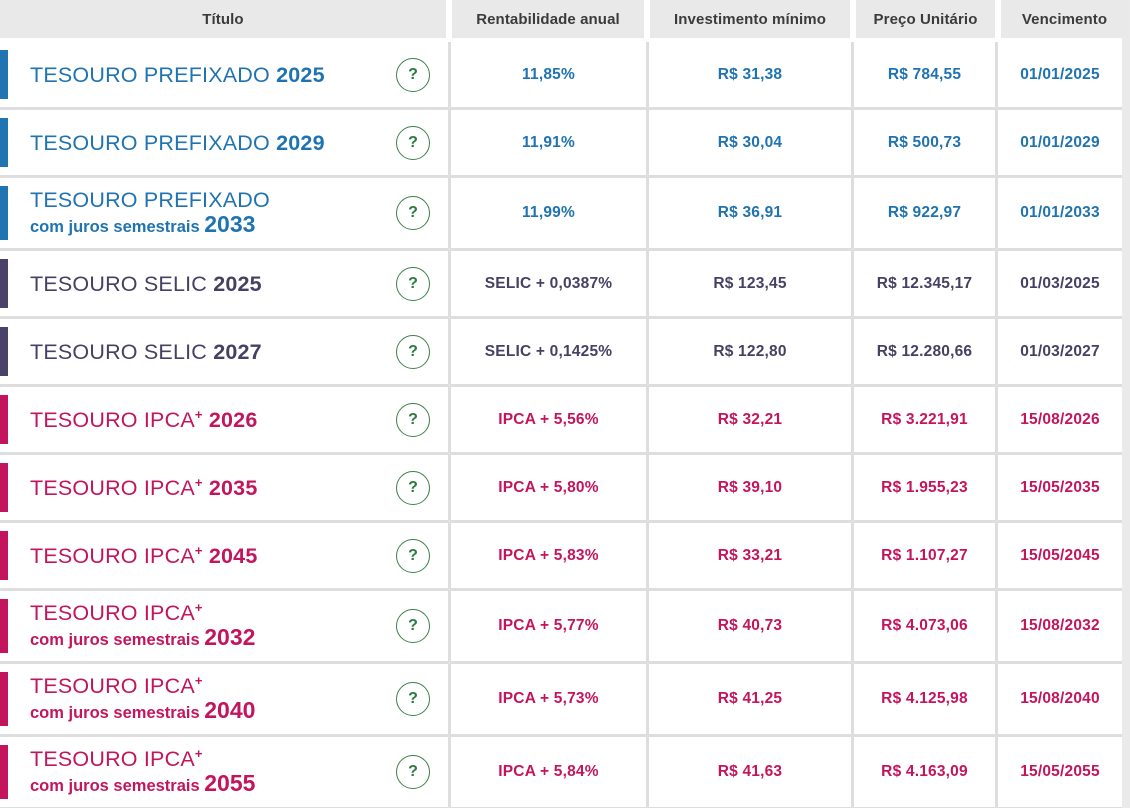 The width and height of the screenshot is (1130, 808). I want to click on min-investment-value: R$ 31,38, so click(750, 74).